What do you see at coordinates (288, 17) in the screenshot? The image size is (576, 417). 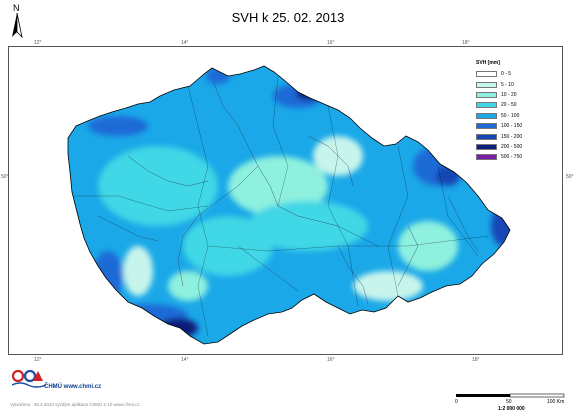 I see `map-title: SVH k 25. 02. 2013` at bounding box center [288, 17].